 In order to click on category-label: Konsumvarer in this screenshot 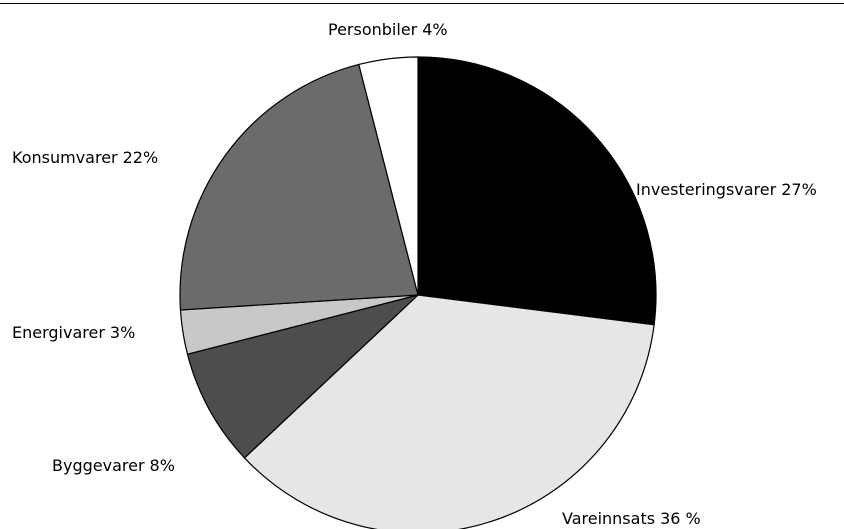, I will do `click(65, 157)`.